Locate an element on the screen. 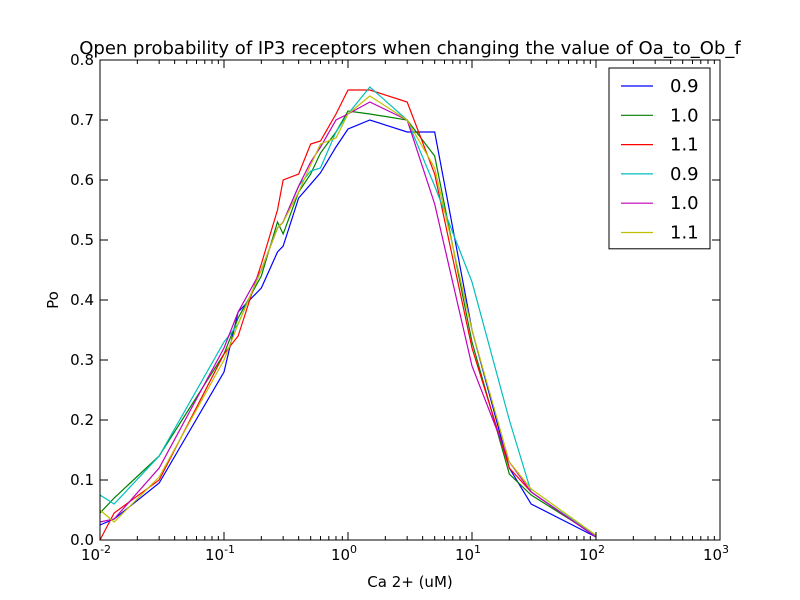 This screenshot has width=800, height=600. x-tick-label: 10⁻² is located at coordinates (96, 553).